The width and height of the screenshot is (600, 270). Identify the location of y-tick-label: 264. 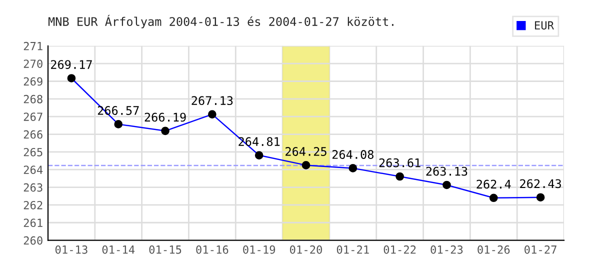
(33, 170).